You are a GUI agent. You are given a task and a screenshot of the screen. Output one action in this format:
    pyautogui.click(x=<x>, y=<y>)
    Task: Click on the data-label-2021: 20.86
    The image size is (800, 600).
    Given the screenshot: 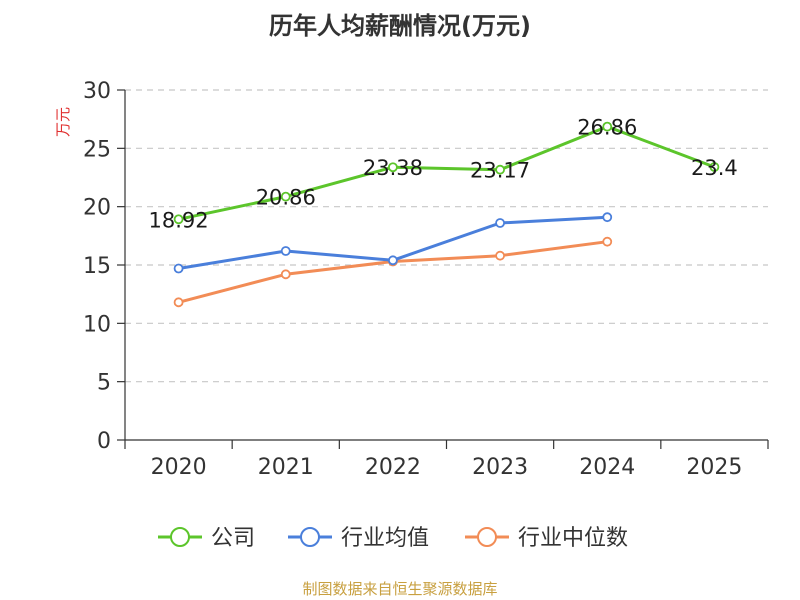 What is the action you would take?
    pyautogui.click(x=286, y=198)
    